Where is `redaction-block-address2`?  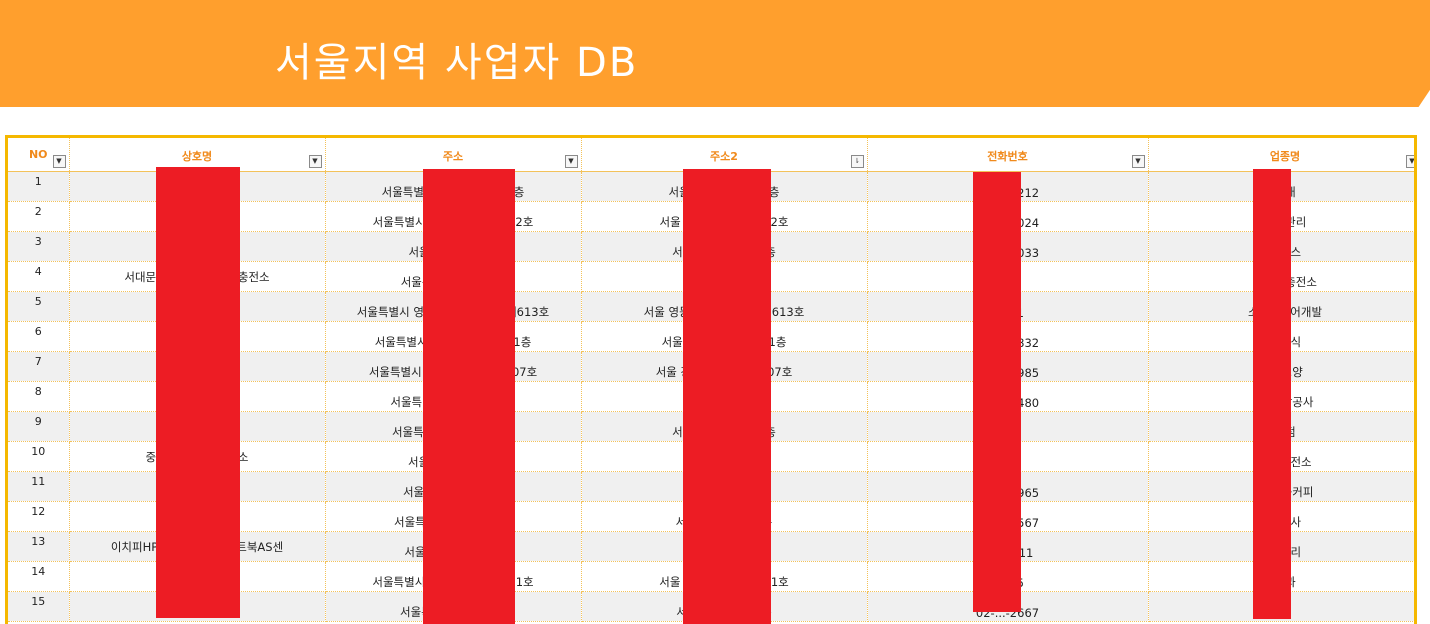
redaction-block-address2 is located at coordinates (727, 396).